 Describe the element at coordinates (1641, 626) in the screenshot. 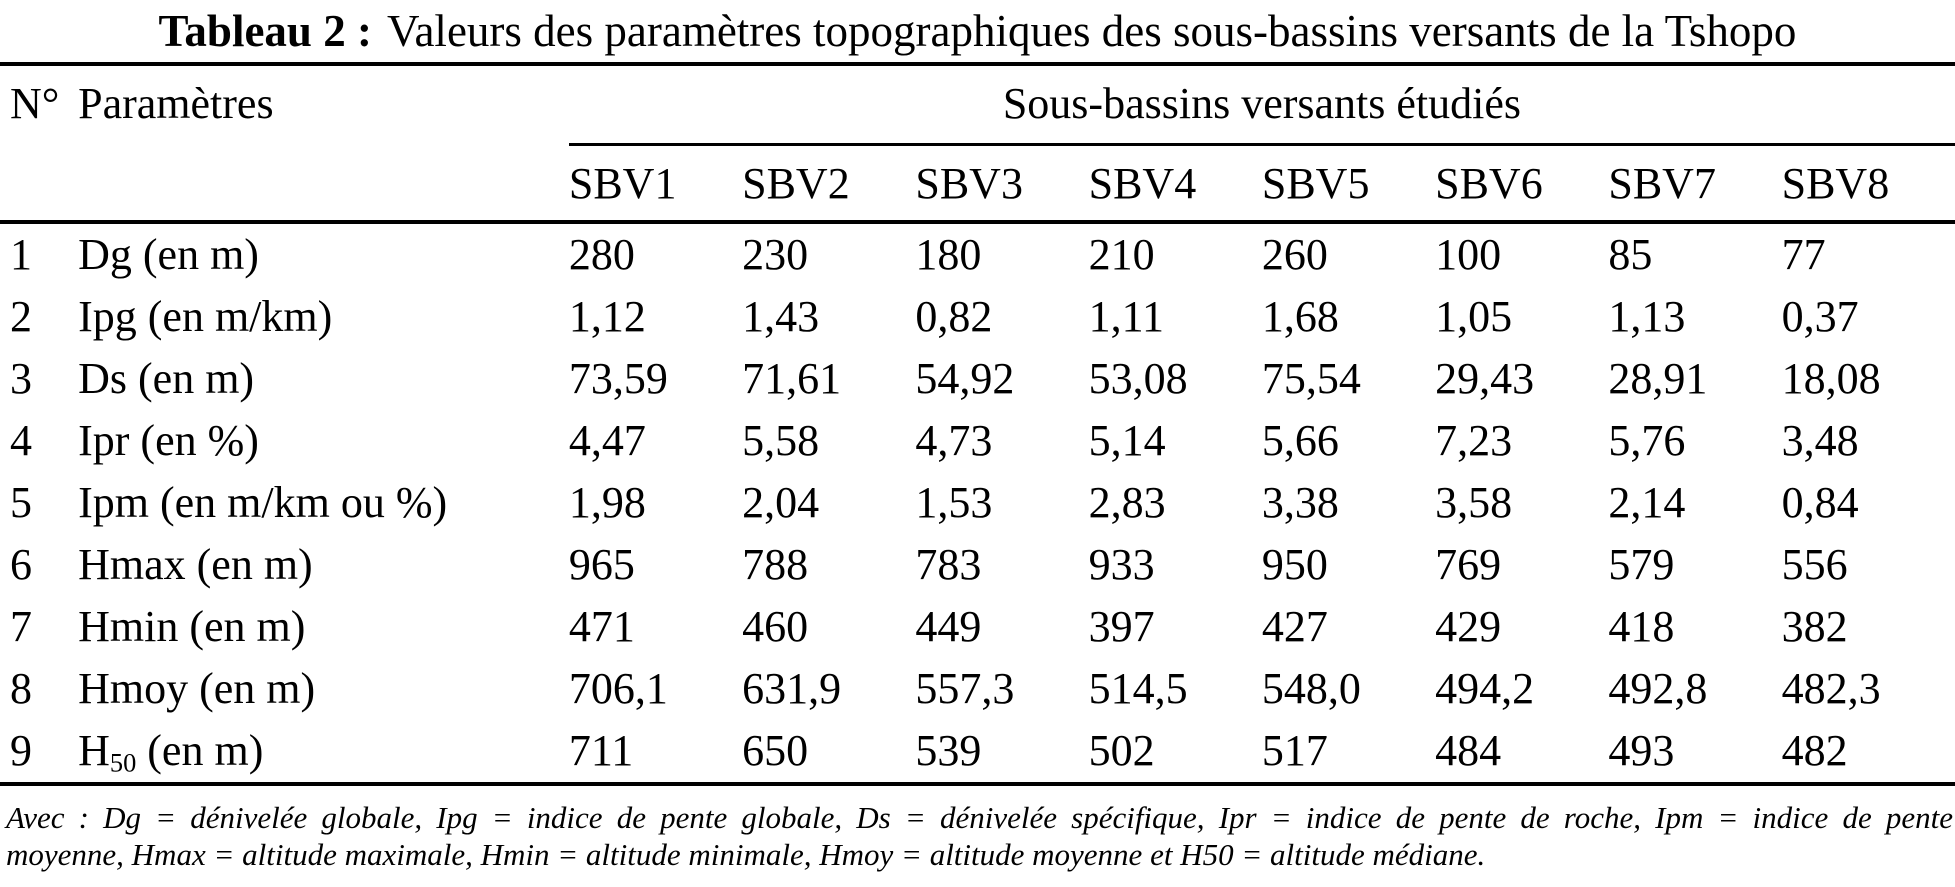

I see `table-cell: 418` at that location.